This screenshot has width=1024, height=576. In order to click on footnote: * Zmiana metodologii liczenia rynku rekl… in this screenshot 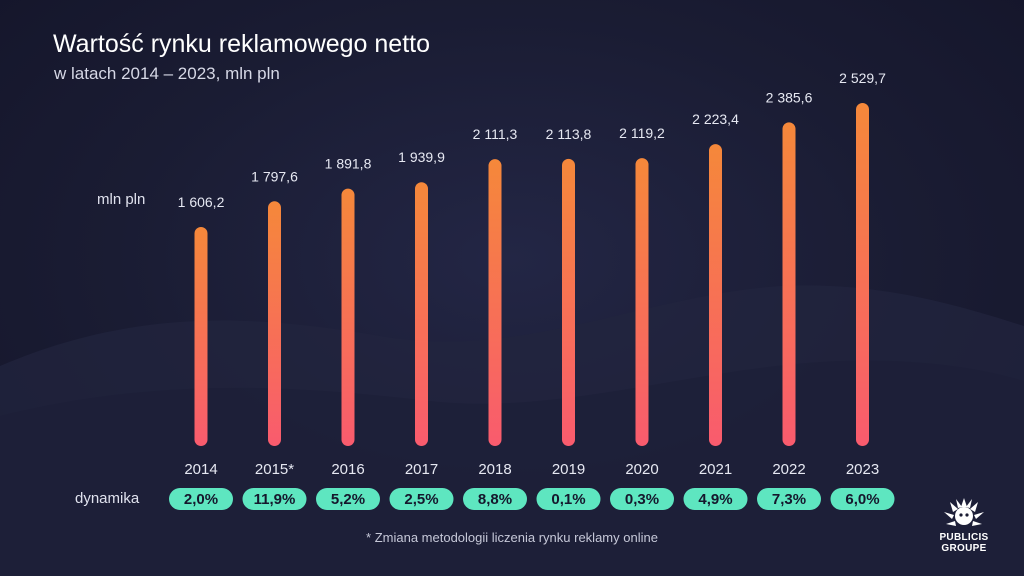, I will do `click(512, 537)`.